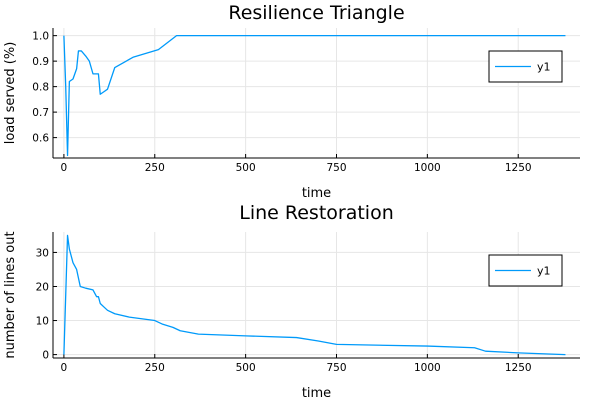  What do you see at coordinates (42, 322) in the screenshot?
I see `y-tick-label: 10` at bounding box center [42, 322].